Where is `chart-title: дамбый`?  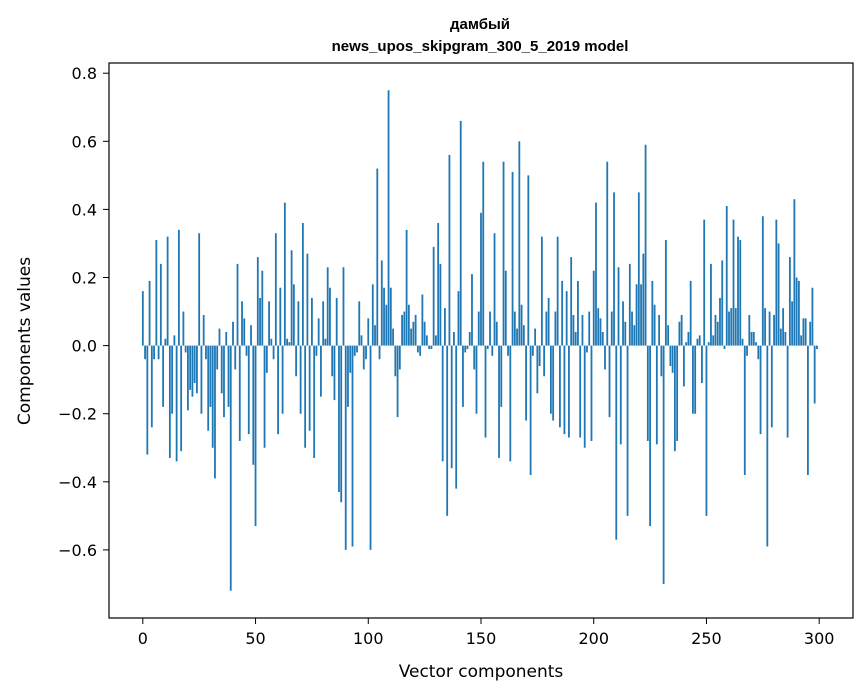
chart-title: дамбый is located at coordinates (480, 24).